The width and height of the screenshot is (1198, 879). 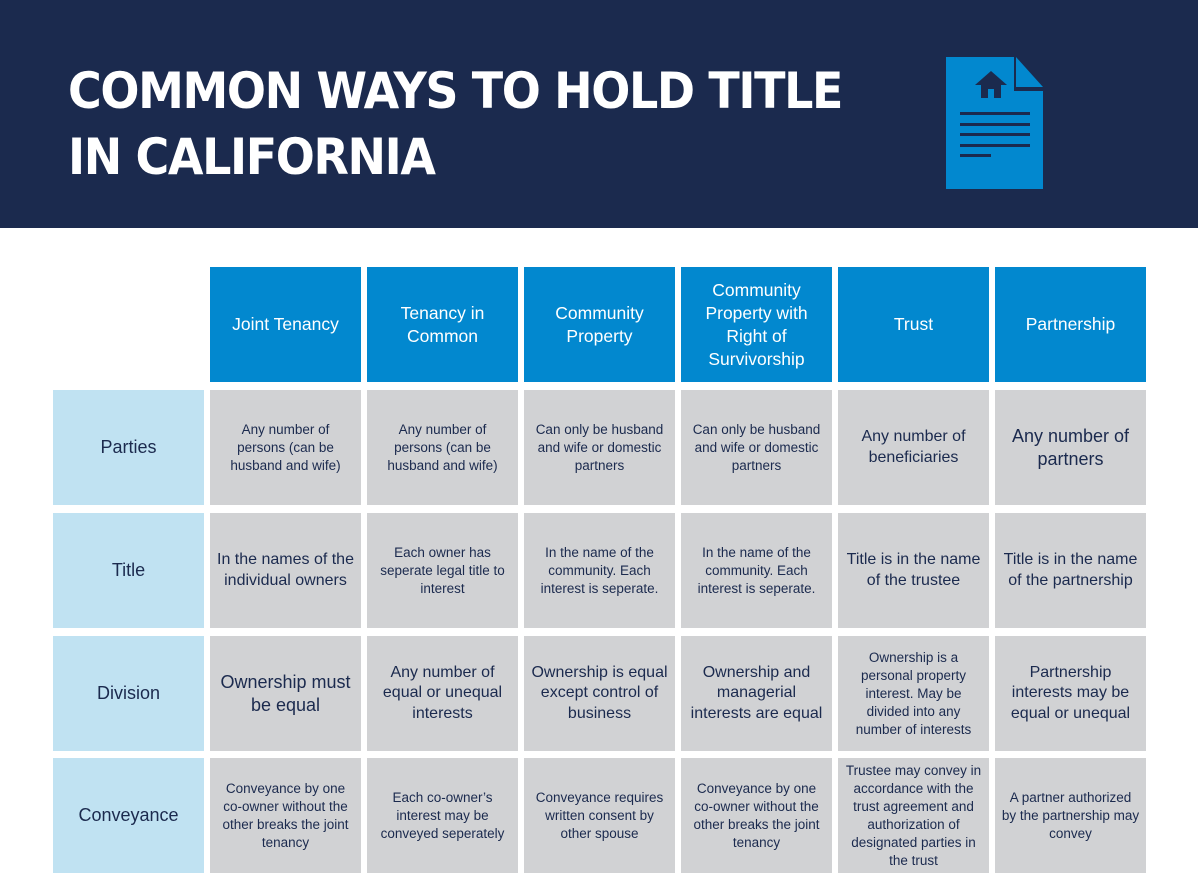 I want to click on title-line-2: IN CALIFORNIA, so click(x=252, y=157).